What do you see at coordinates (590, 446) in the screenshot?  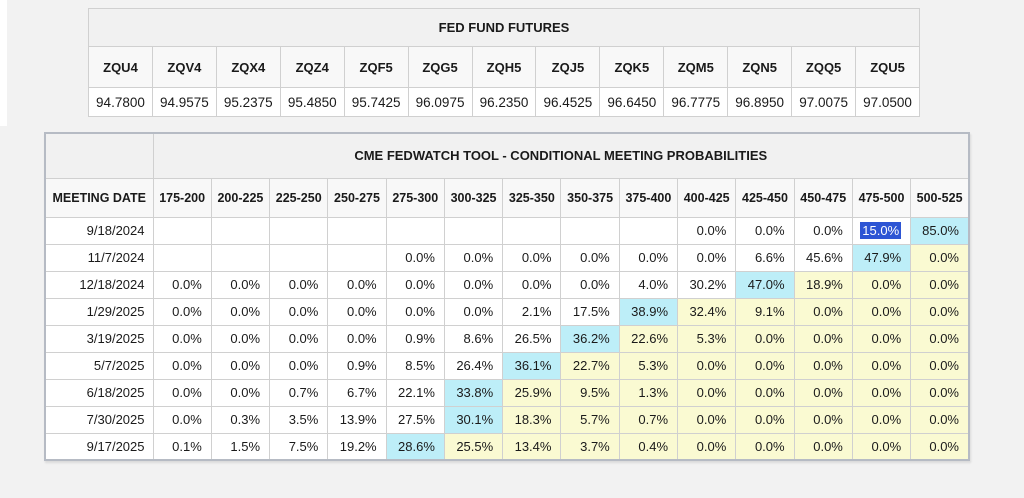 I see `prob-cell: 3.7%` at bounding box center [590, 446].